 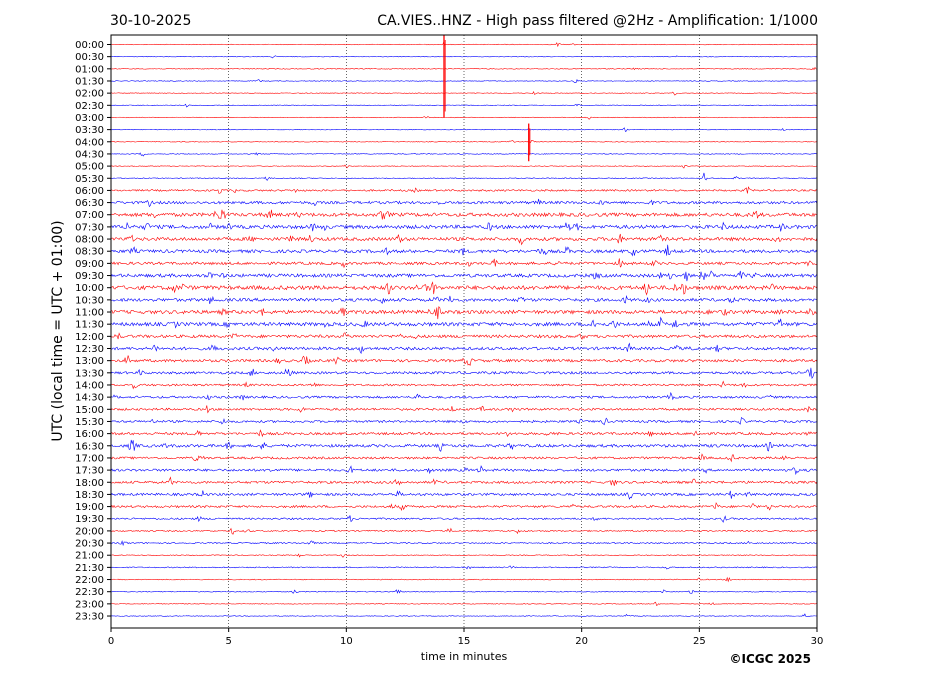 I want to click on row-label: 23:00, so click(x=89, y=604).